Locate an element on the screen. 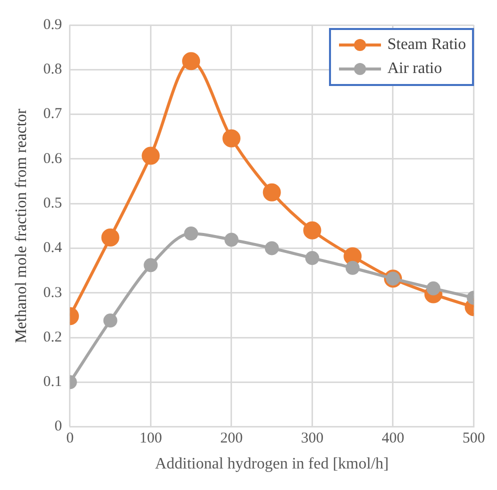  legend-label: Air ratio is located at coordinates (414, 69).